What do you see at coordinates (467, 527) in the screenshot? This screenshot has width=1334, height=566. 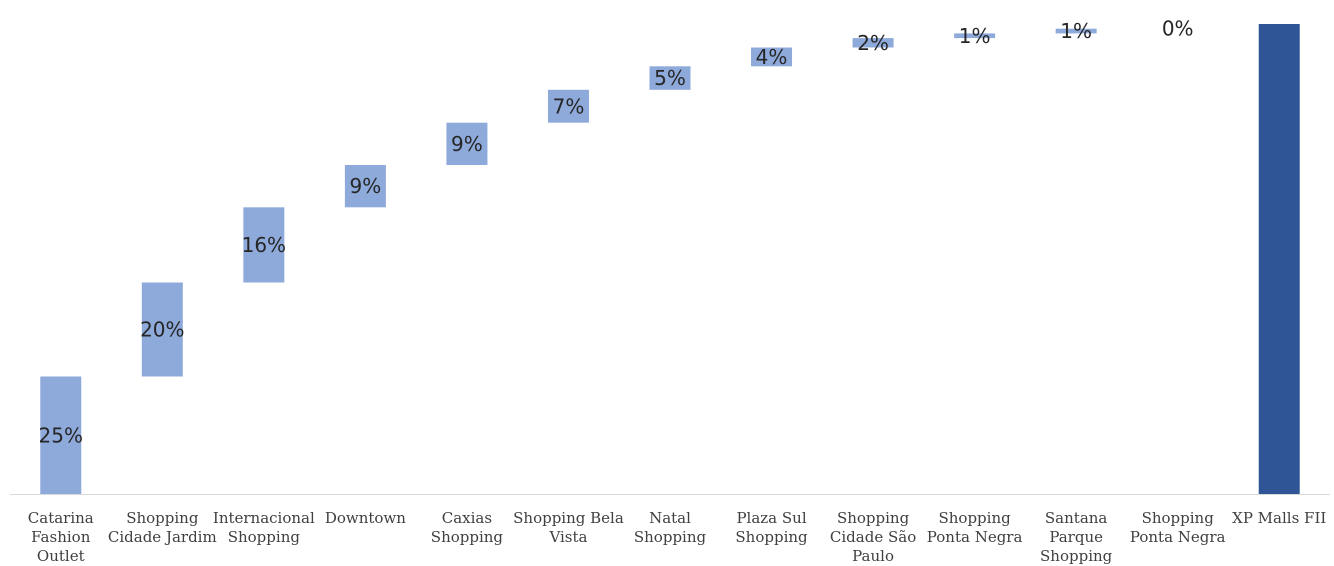 I see `category-label: Caxias Shopping` at bounding box center [467, 527].